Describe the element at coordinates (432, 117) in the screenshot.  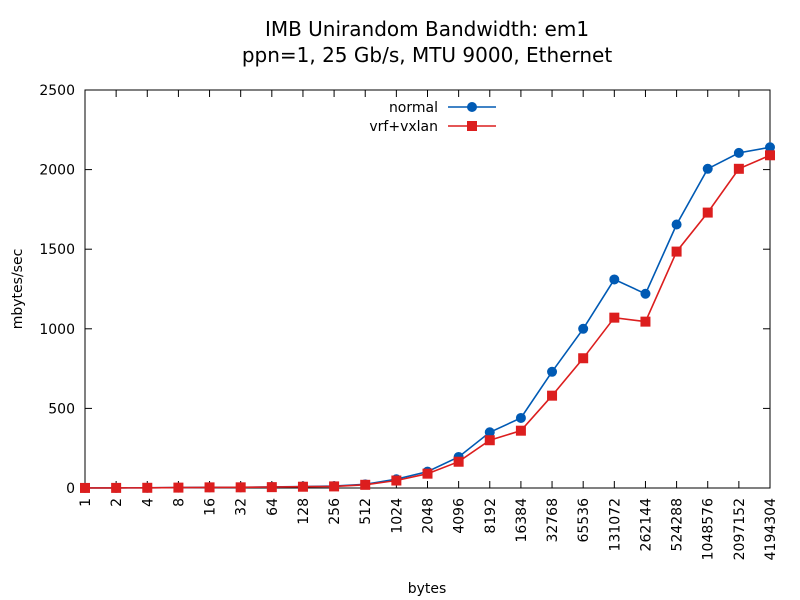
I see `legend: normal vrf+vxlan` at that location.